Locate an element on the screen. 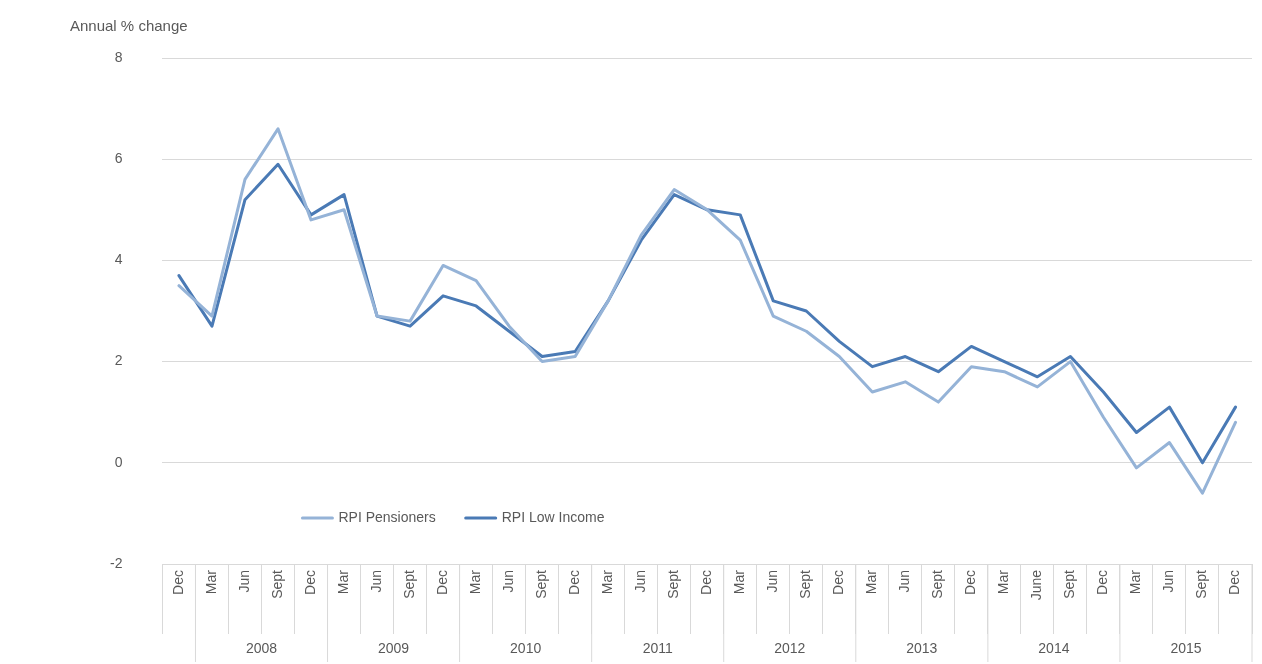  text: 2011 is located at coordinates (657, 647).